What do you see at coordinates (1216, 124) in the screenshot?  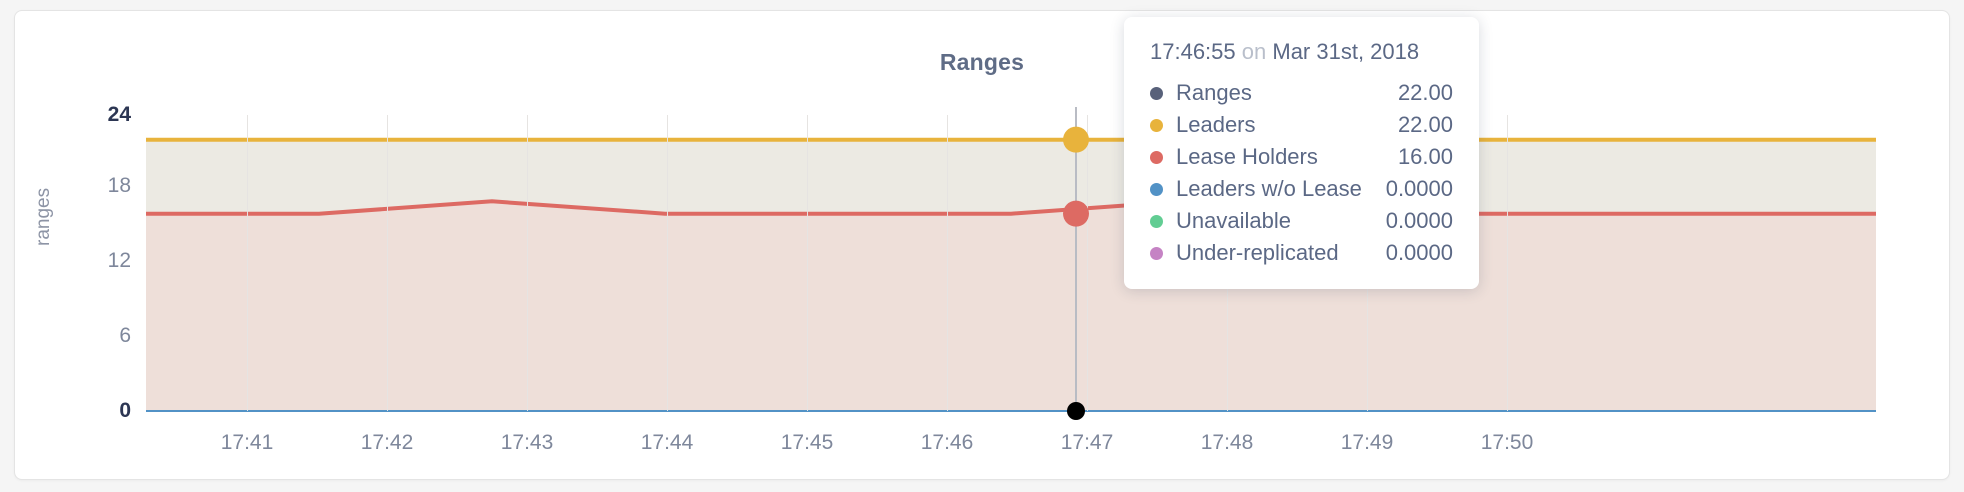 I see `tooltip-series-label: Leaders` at bounding box center [1216, 124].